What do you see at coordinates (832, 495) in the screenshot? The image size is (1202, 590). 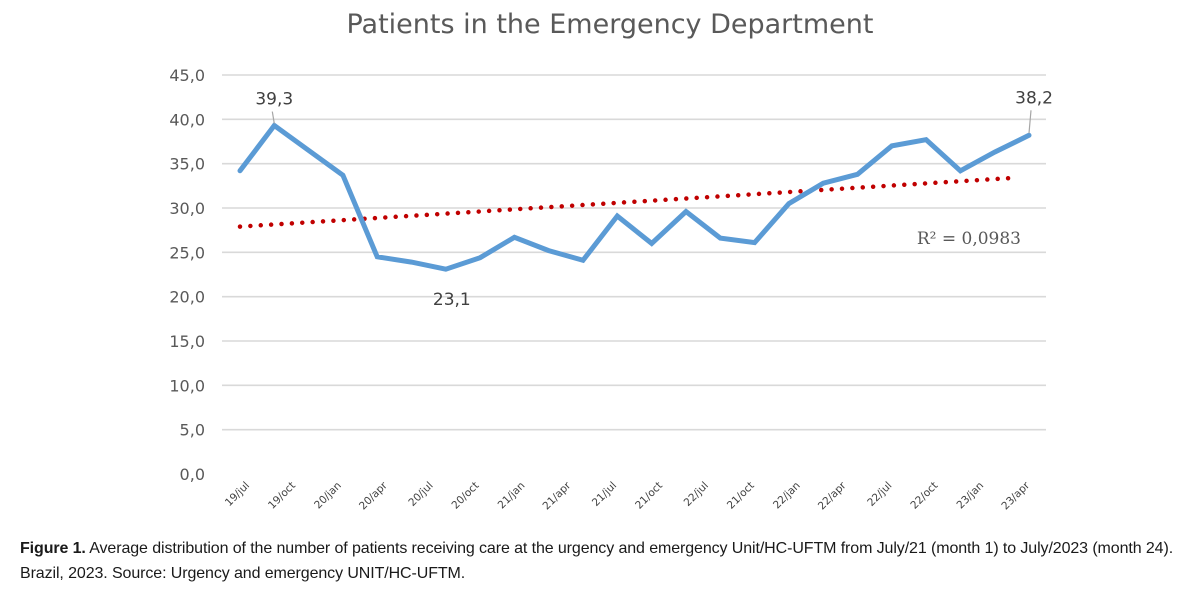 I see `x-tick-label: 22/apr` at bounding box center [832, 495].